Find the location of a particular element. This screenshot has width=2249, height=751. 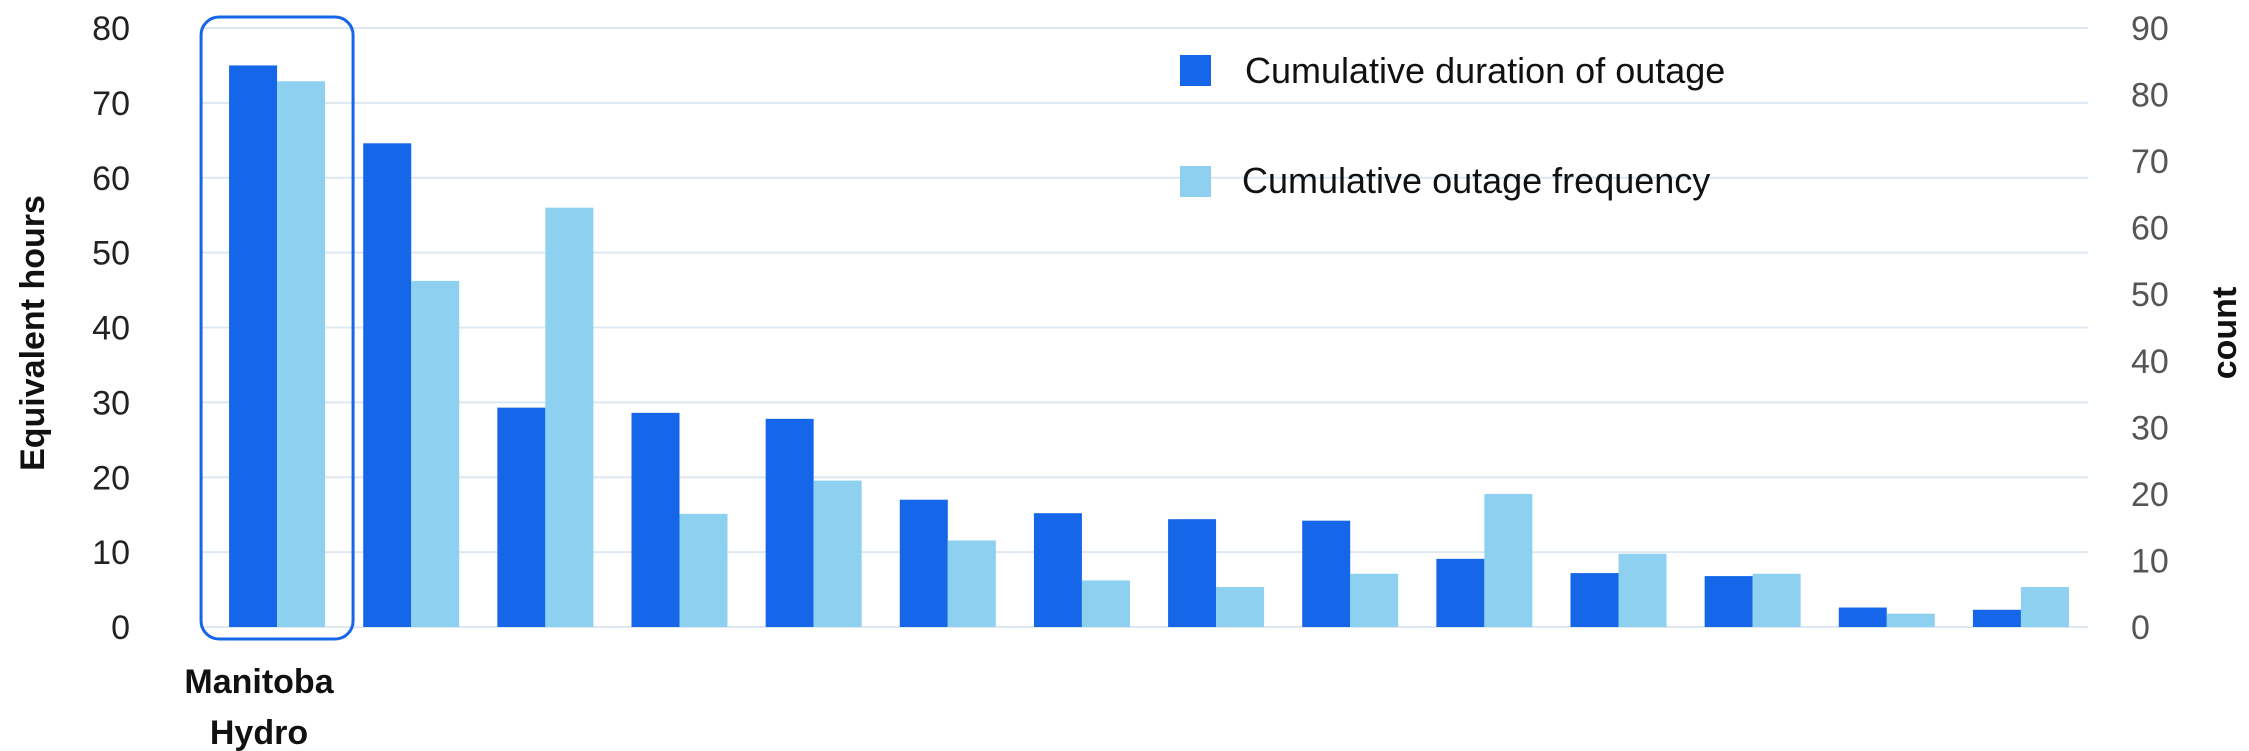

y-right-tick-label-9: 90 is located at coordinates (2150, 29).